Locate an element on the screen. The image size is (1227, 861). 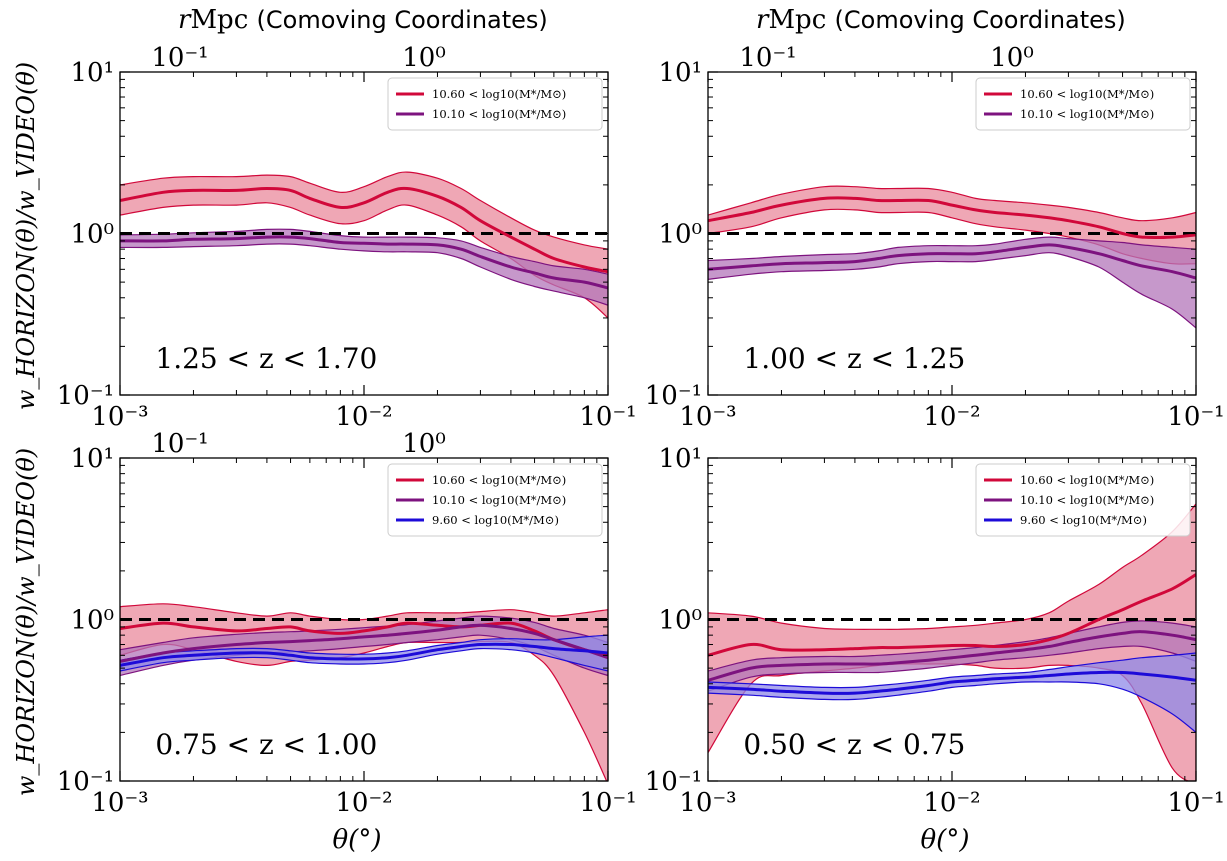
top-axis-label-right: rMpc (Comoving Coordinates) is located at coordinates (941, 20).